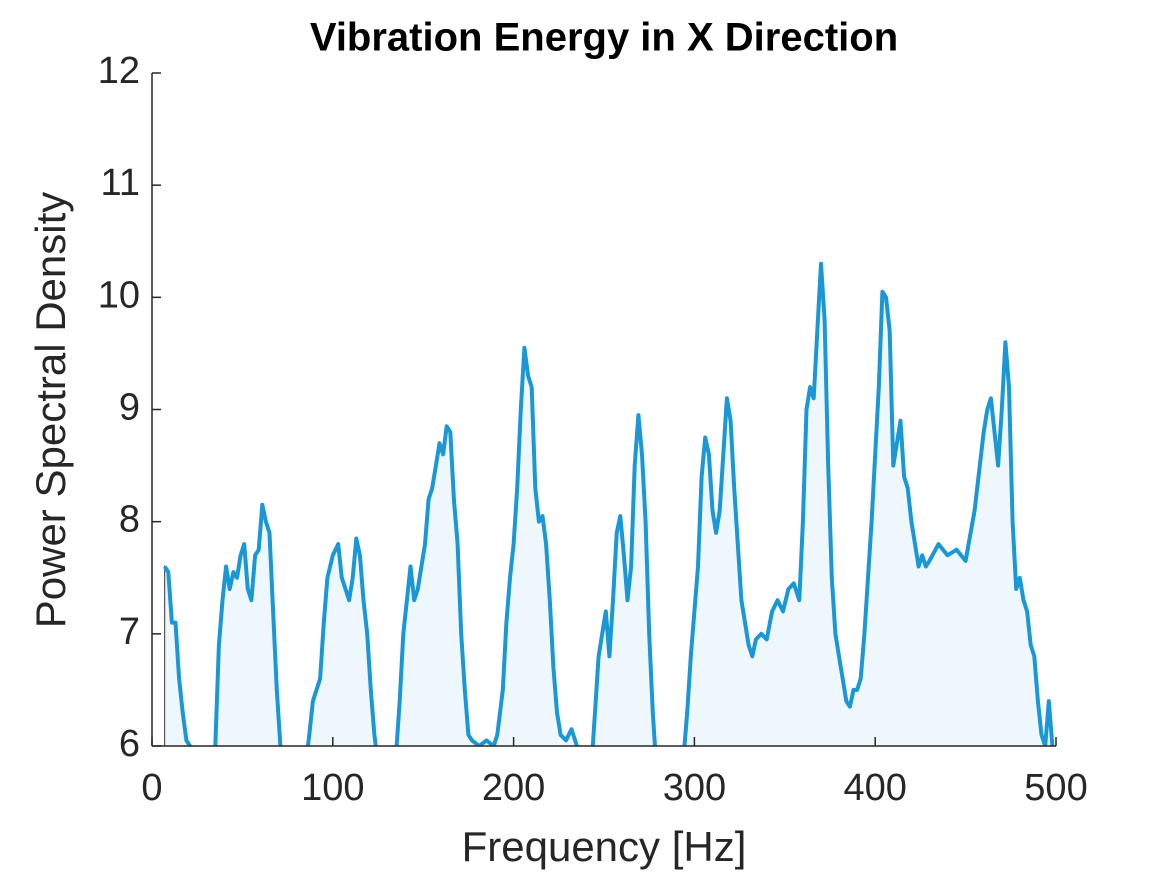 This screenshot has height=880, width=1167. I want to click on y-tick-label: 12, so click(119, 71).